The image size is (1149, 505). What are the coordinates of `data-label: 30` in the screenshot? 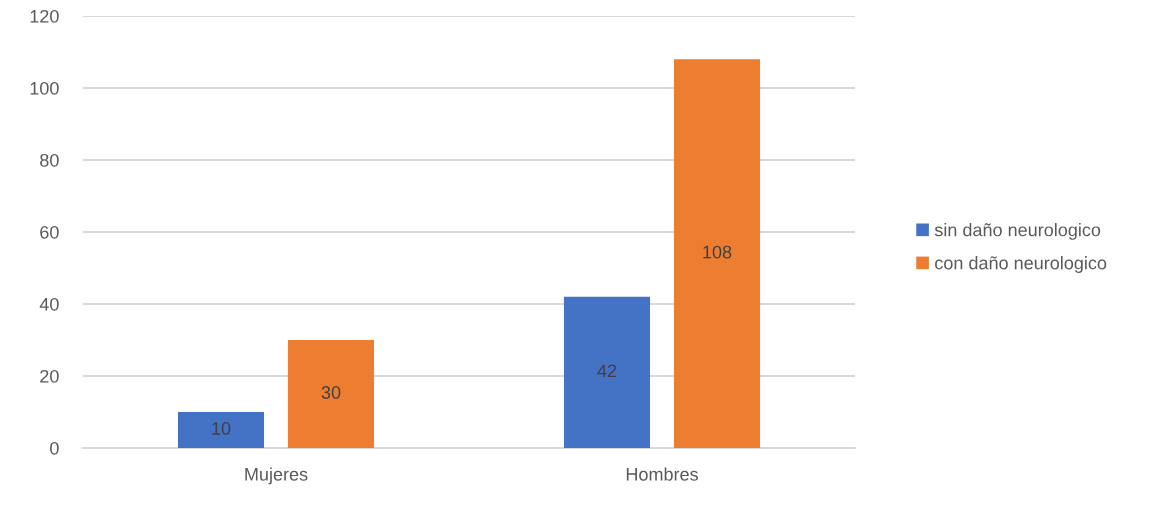 It's located at (331, 392).